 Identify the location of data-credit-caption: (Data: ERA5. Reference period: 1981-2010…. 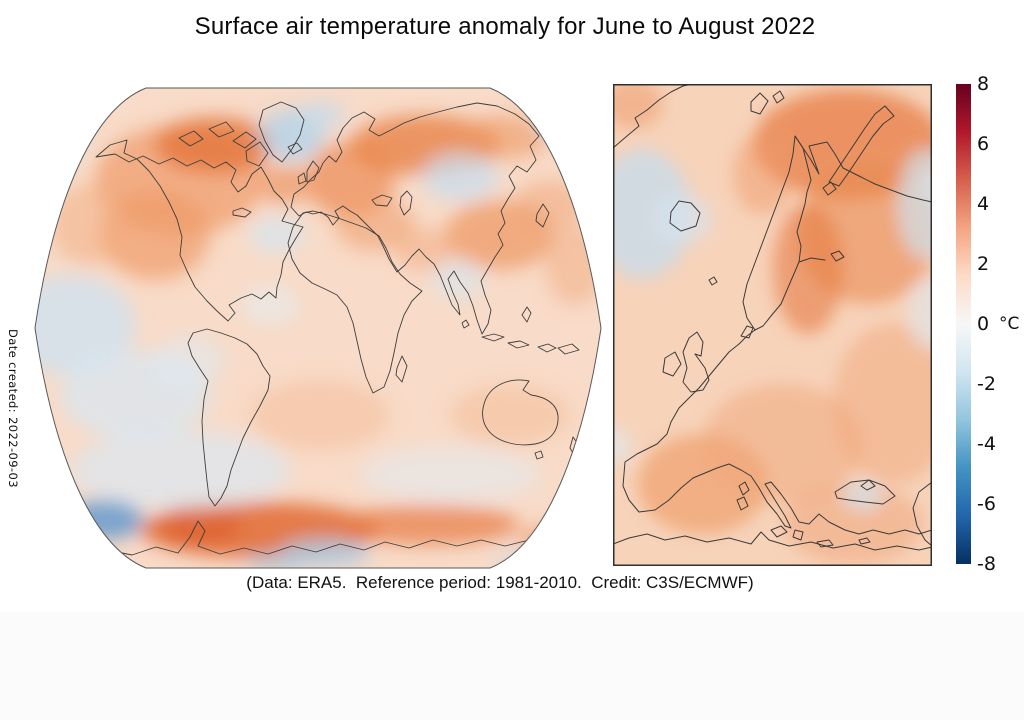
(500, 582).